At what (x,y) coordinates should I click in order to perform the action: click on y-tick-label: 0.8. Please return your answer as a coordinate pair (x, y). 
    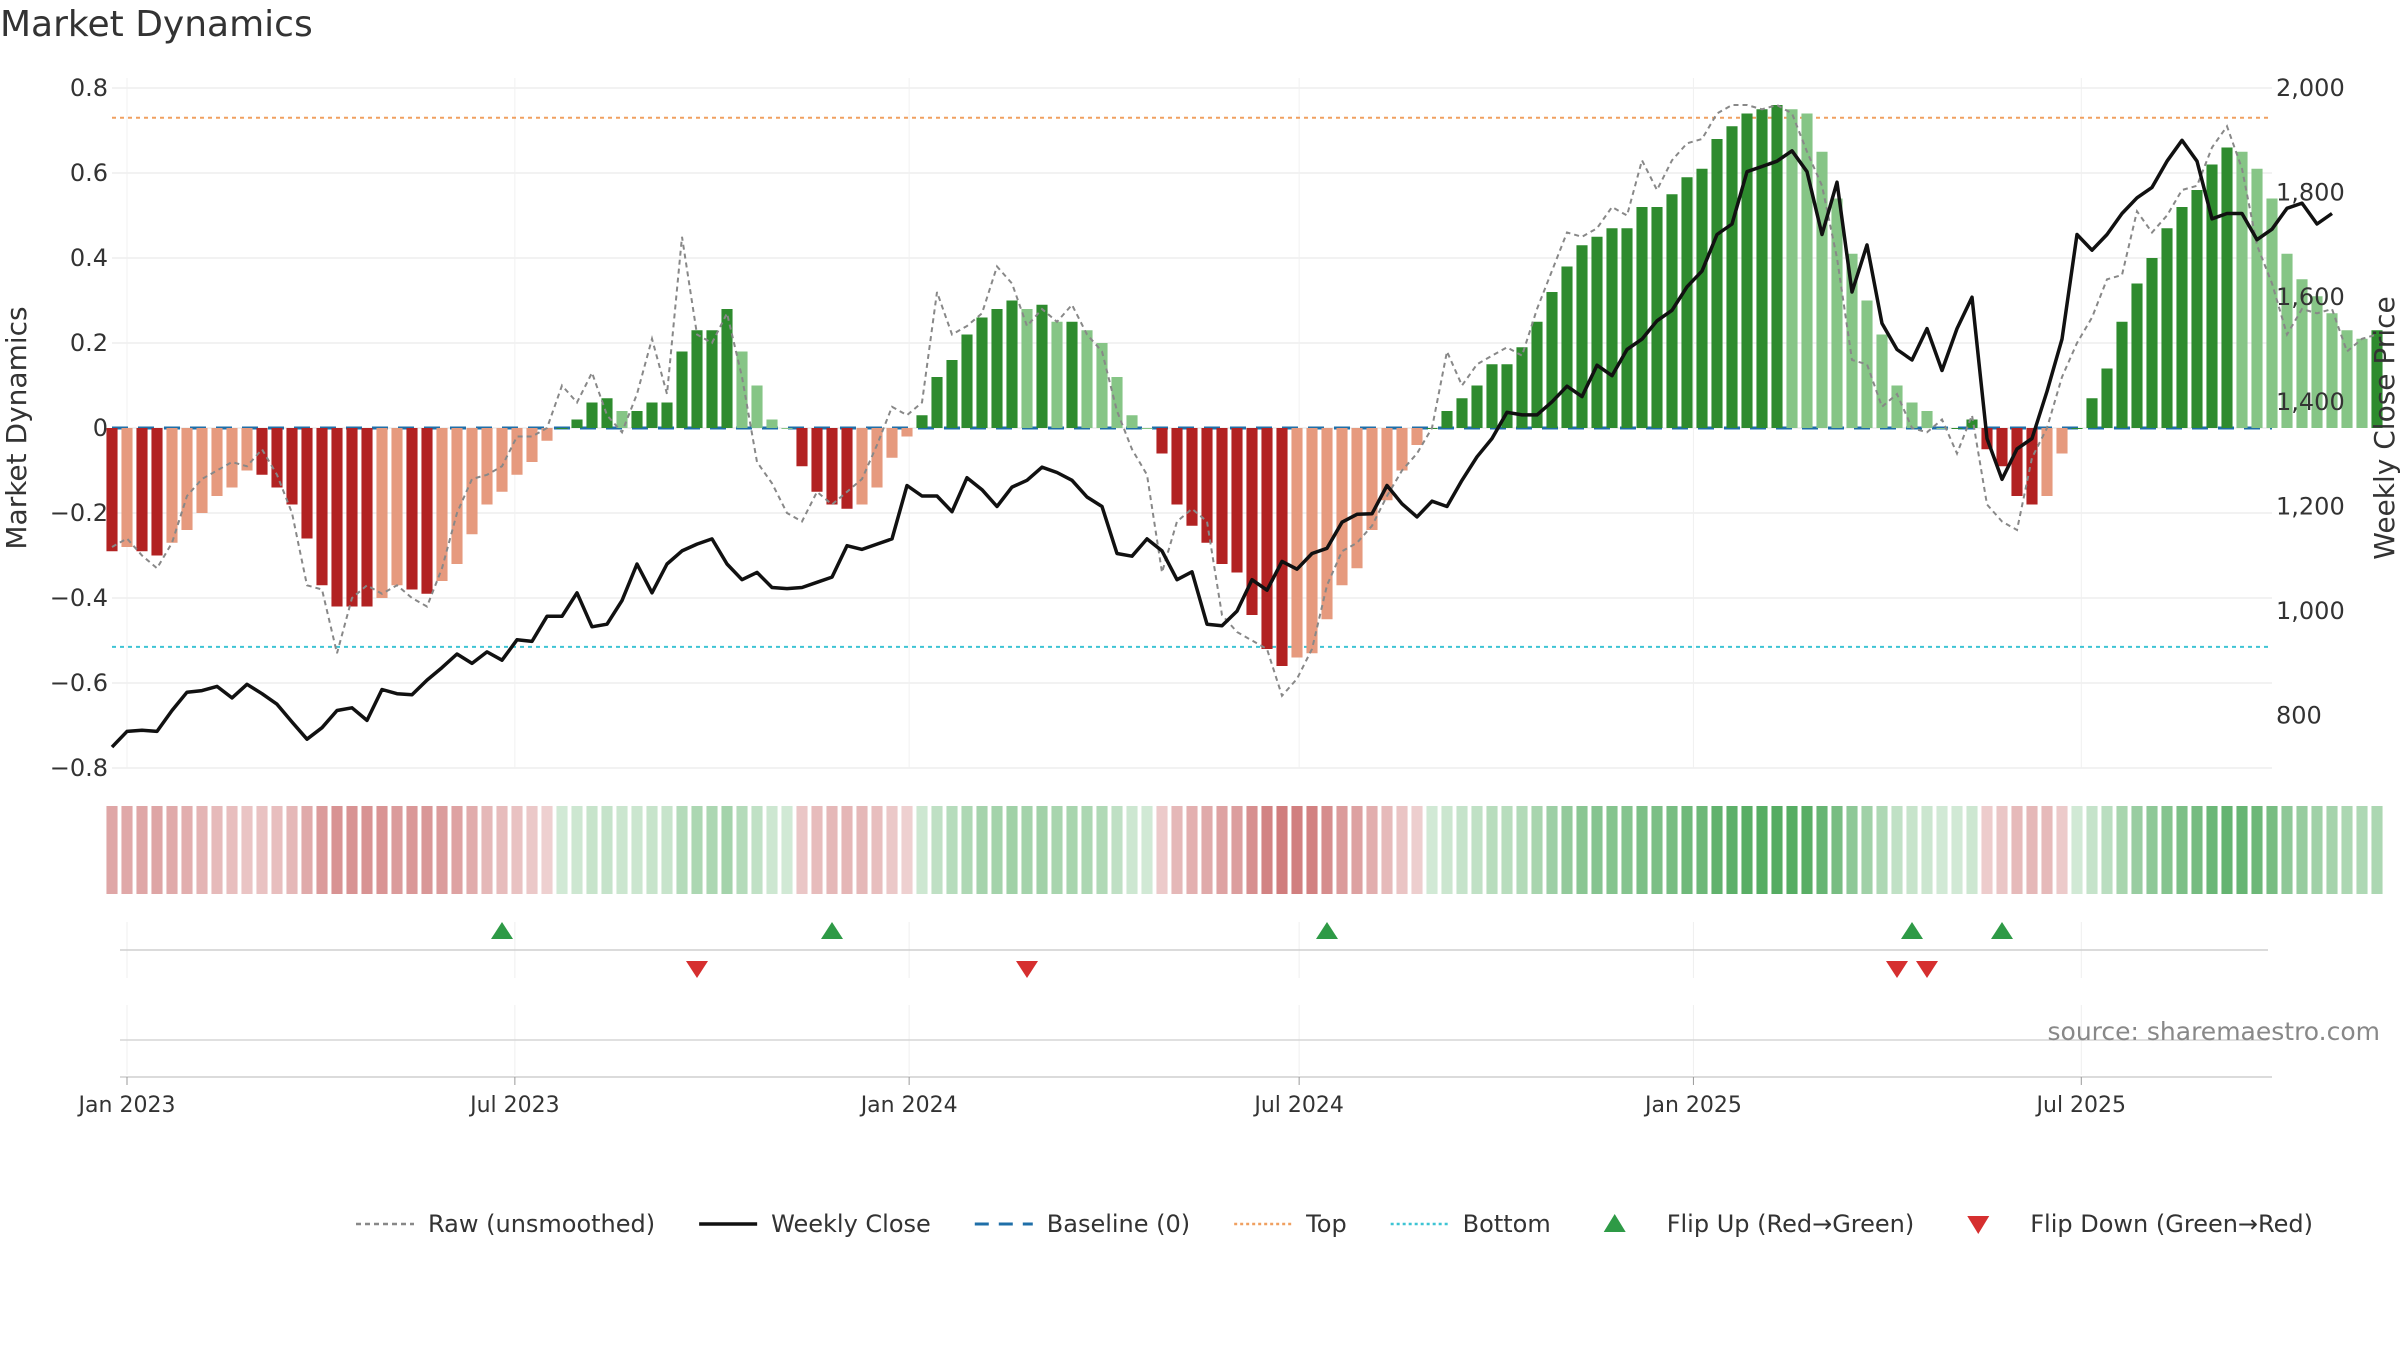
    Looking at the image, I should click on (89, 88).